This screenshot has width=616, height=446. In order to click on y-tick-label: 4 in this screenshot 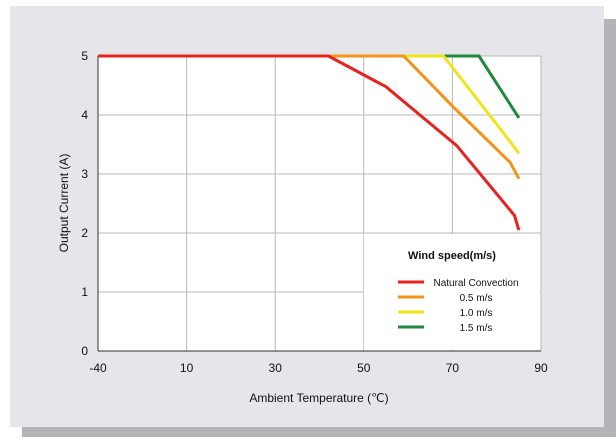, I will do `click(84, 115)`.